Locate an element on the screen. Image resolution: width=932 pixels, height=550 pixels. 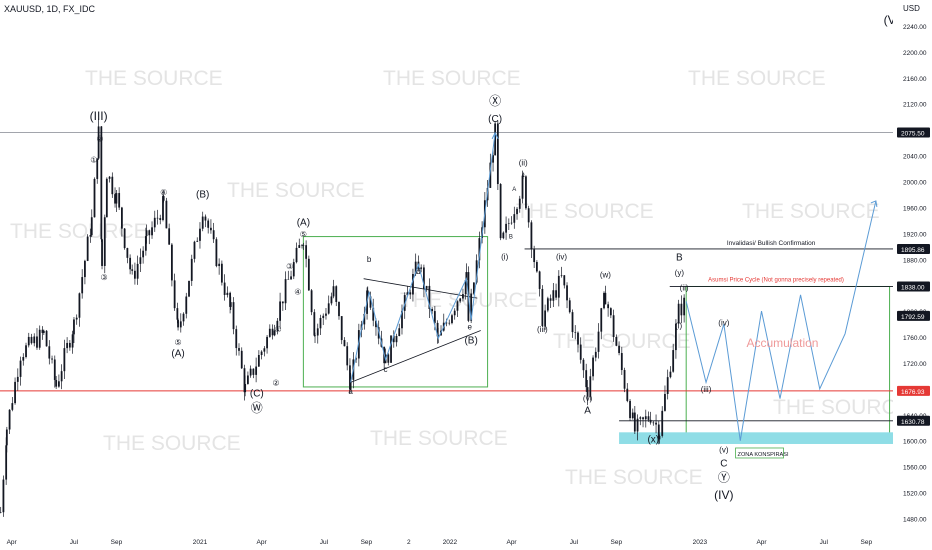
price-tick: 1480.00 is located at coordinates (915, 520).